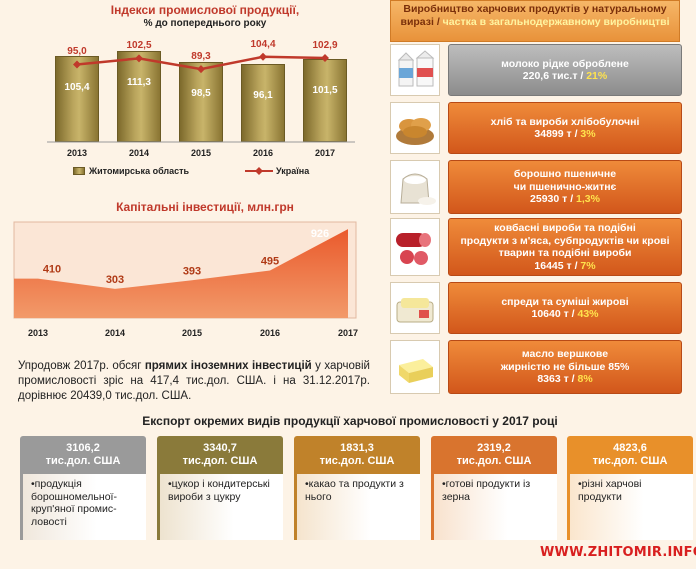  What do you see at coordinates (115, 280) in the screenshot?
I see `investment-value-label: 303` at bounding box center [115, 280].